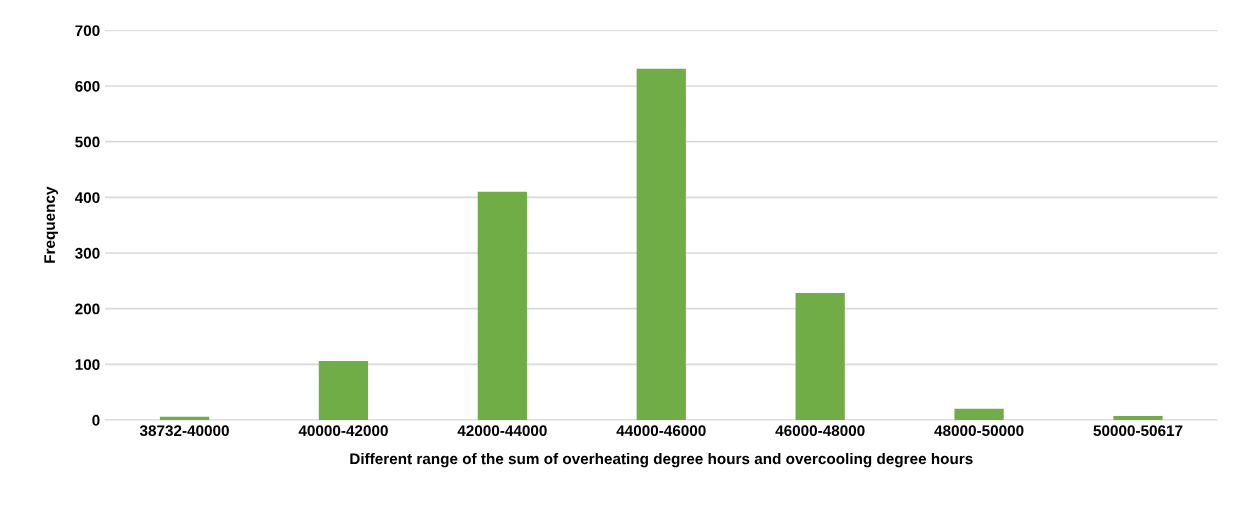  I want to click on x-tick-label: 50000-50617, so click(1138, 431).